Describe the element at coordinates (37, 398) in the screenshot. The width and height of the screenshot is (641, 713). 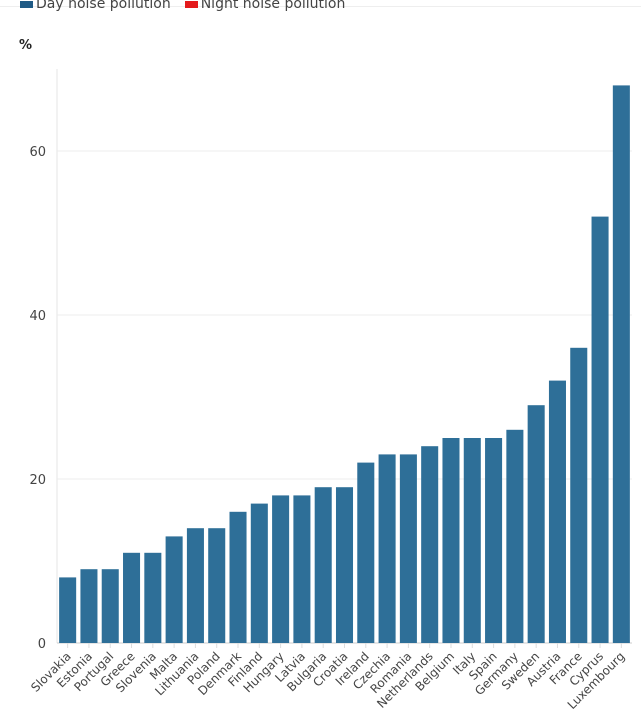
I see `y-tick-labels: 0 20 40 60` at that location.